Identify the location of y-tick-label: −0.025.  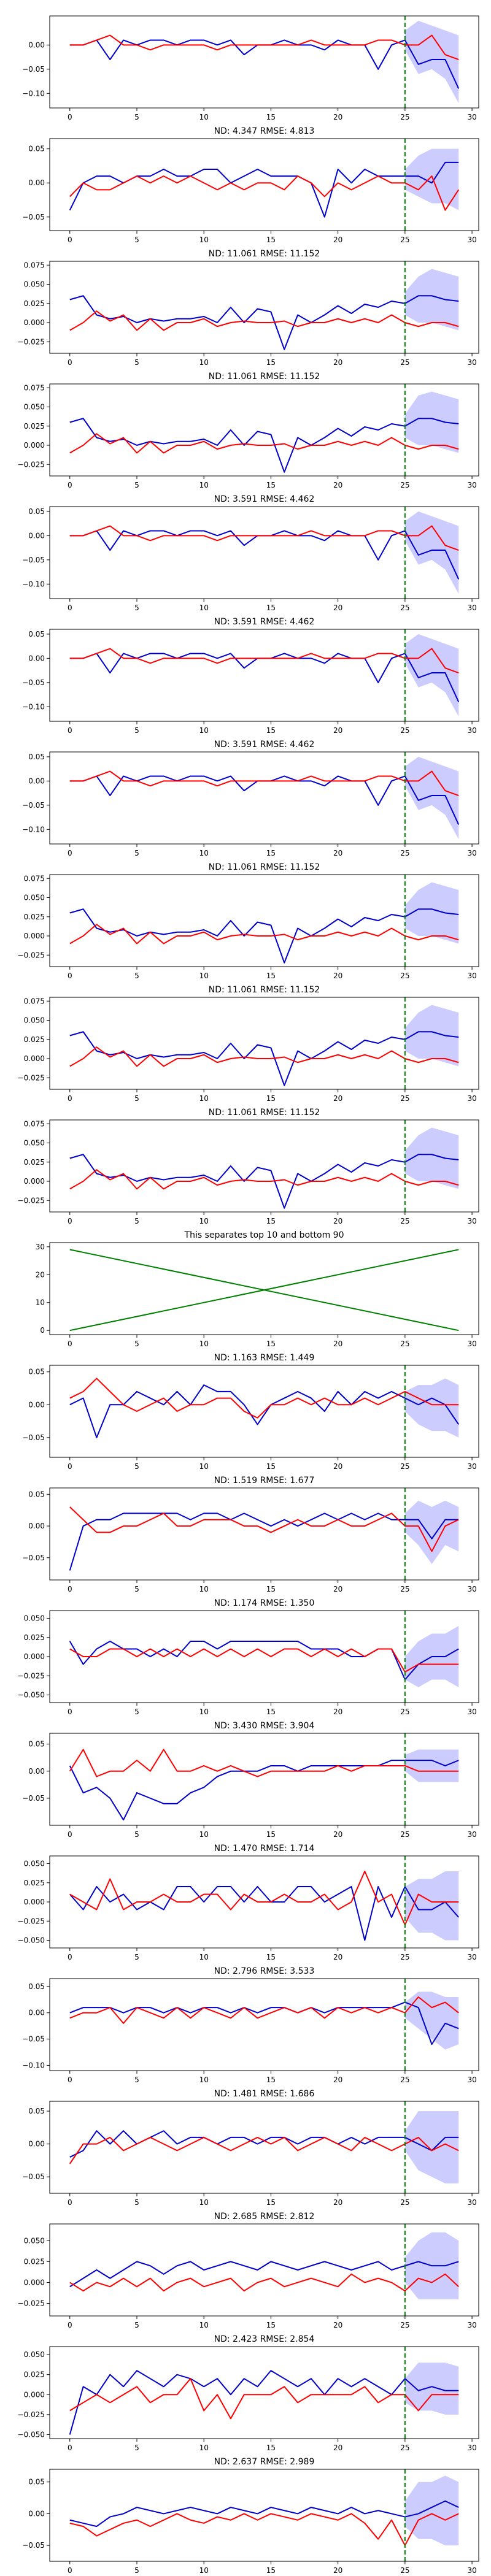
(32, 341).